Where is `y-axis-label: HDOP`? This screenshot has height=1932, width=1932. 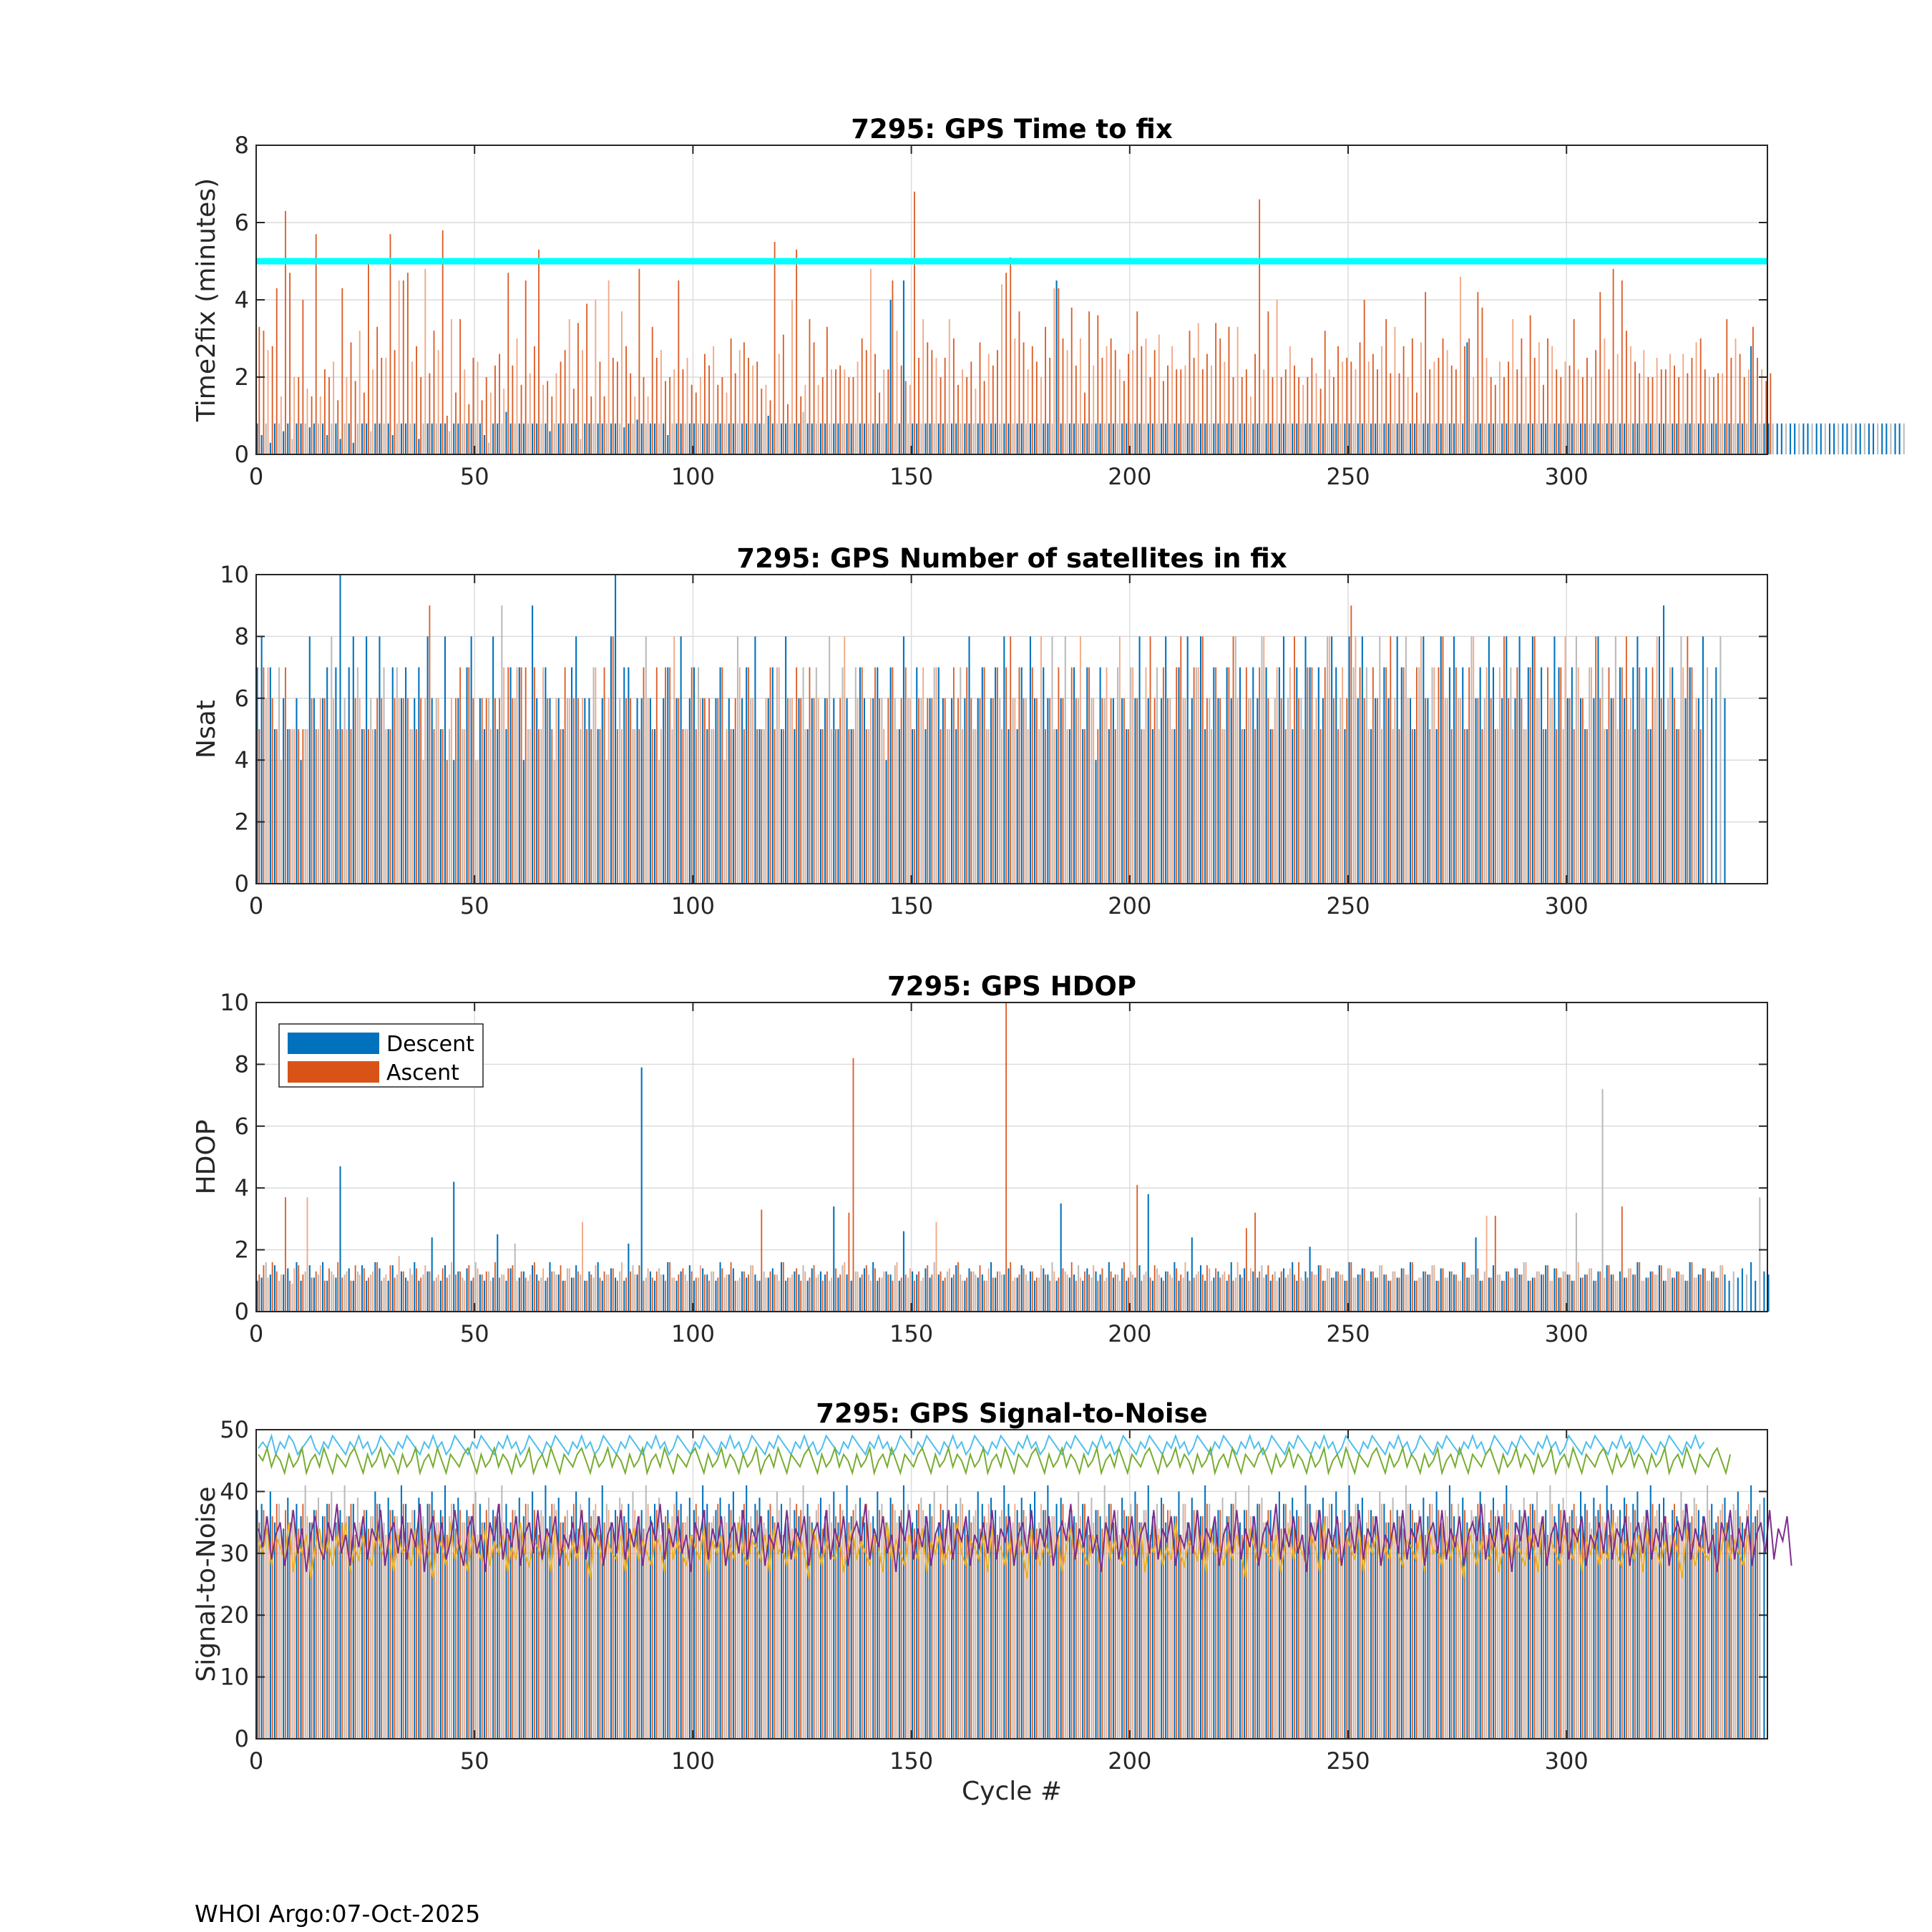 y-axis-label: HDOP is located at coordinates (206, 1157).